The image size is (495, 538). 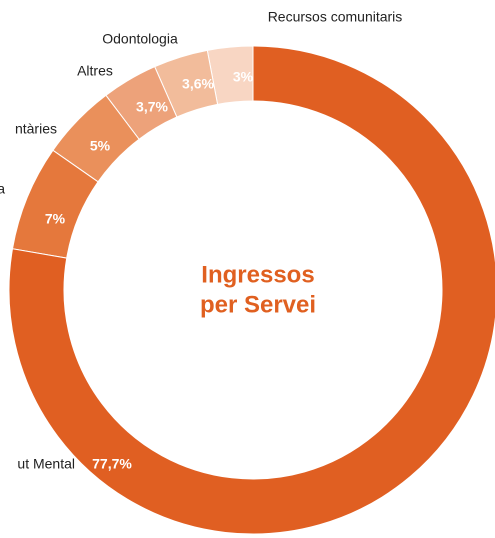 What do you see at coordinates (36, 129) in the screenshot?
I see `category-label: ntàries` at bounding box center [36, 129].